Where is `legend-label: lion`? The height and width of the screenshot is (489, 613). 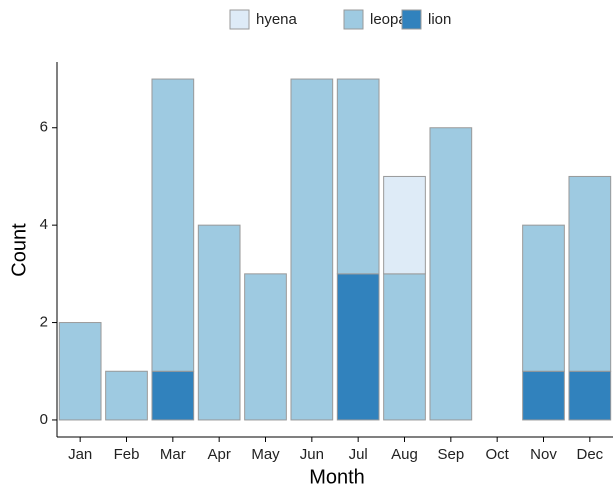 legend-label: lion is located at coordinates (439, 19).